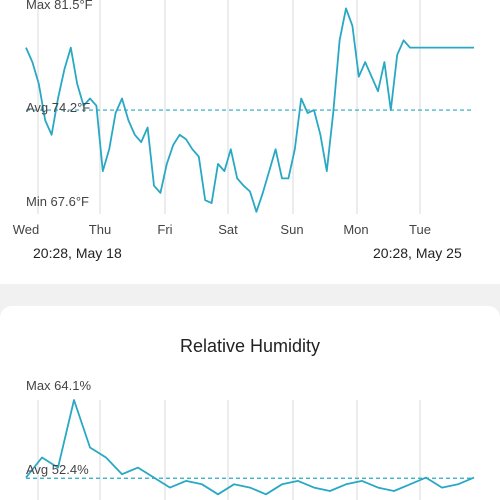 Image resolution: width=500 pixels, height=500 pixels. What do you see at coordinates (59, 6) in the screenshot?
I see `temperature-max-label: Max 81.5°F` at bounding box center [59, 6].